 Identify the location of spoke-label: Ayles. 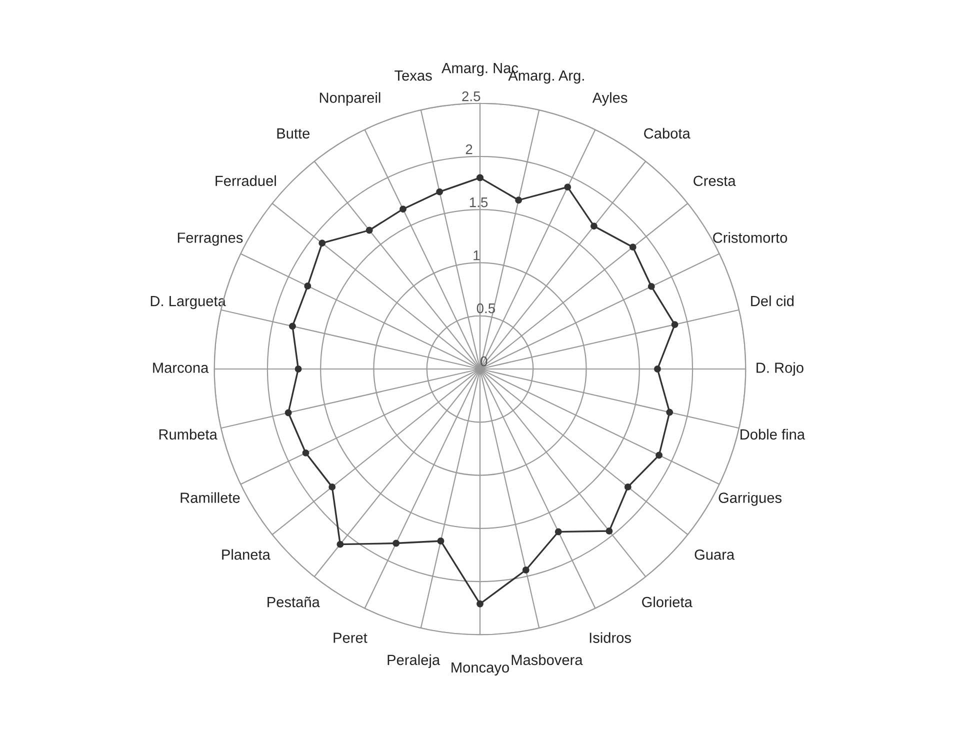
(610, 99).